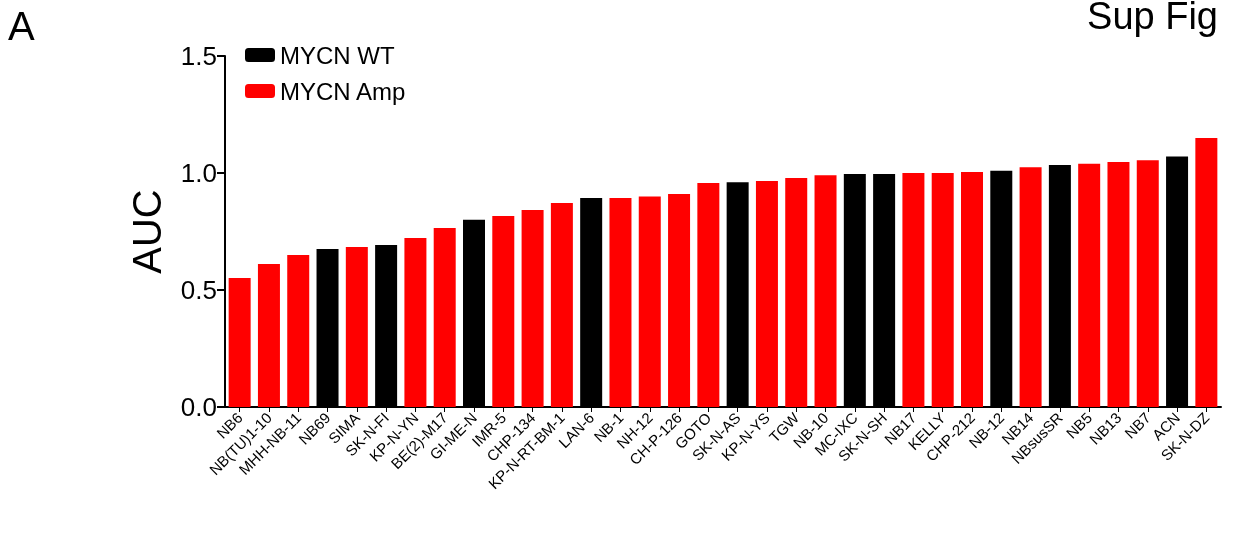 This screenshot has width=1233, height=536. What do you see at coordinates (198, 290) in the screenshot?
I see `y-tick-label: 0.5` at bounding box center [198, 290].